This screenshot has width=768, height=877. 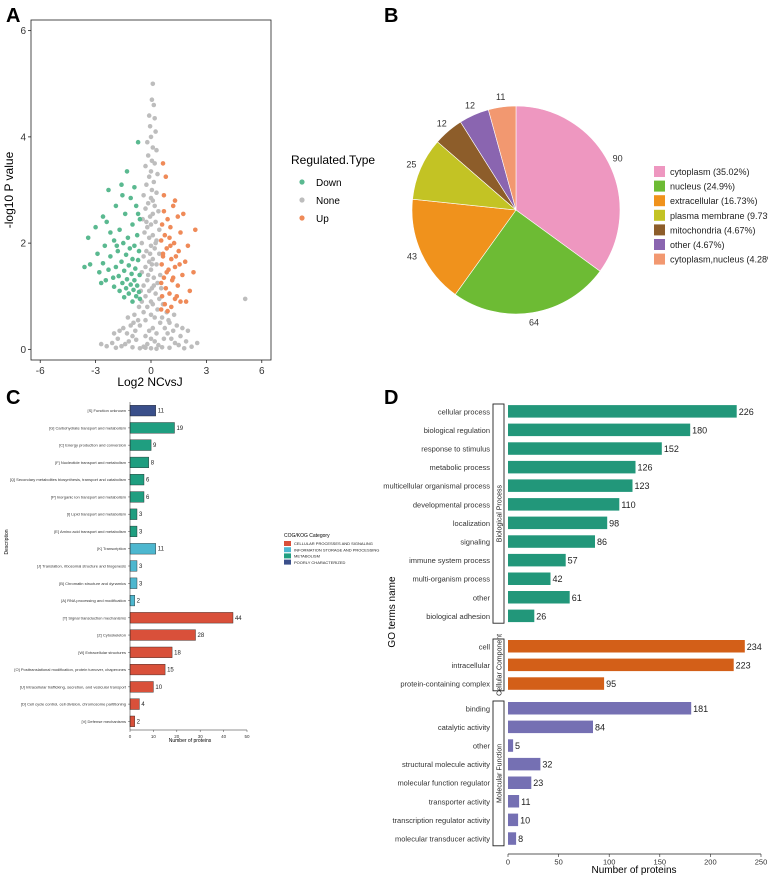 What do you see at coordinates (149, 382) in the screenshot?
I see `volcano-x-axis-label: Log2 NCvsJ` at bounding box center [149, 382].